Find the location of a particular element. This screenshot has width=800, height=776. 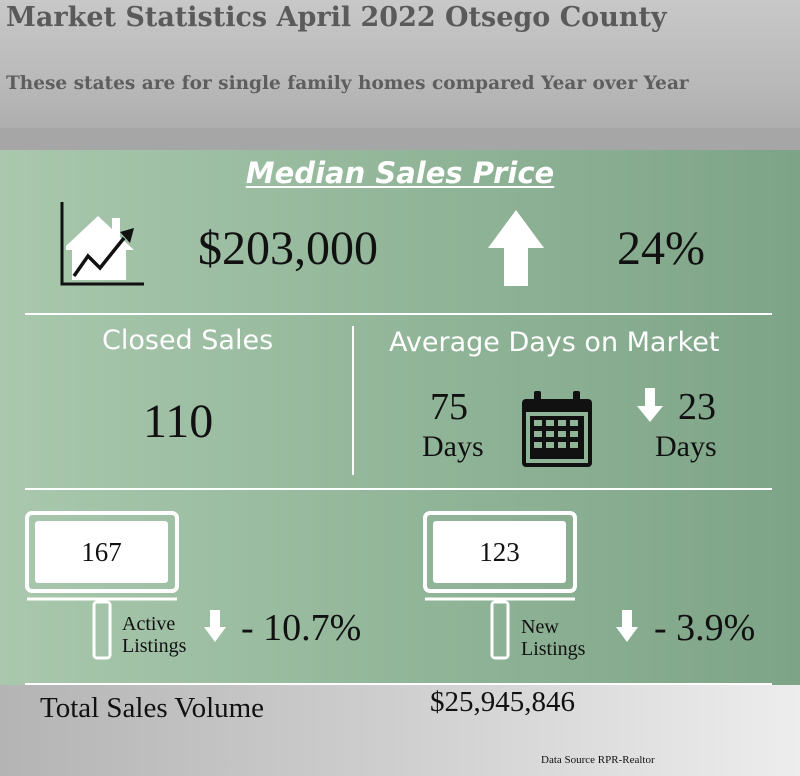

arrow-up-icon is located at coordinates (516, 248).